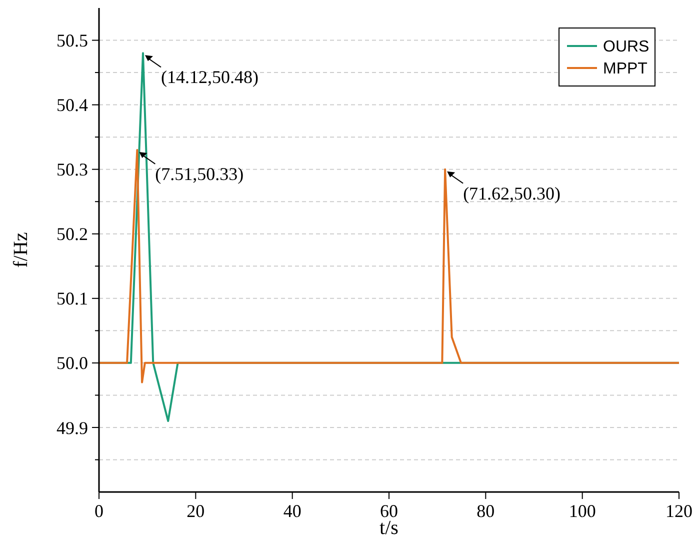 The width and height of the screenshot is (696, 544). I want to click on y-tick-label: 49.9, so click(72, 428).